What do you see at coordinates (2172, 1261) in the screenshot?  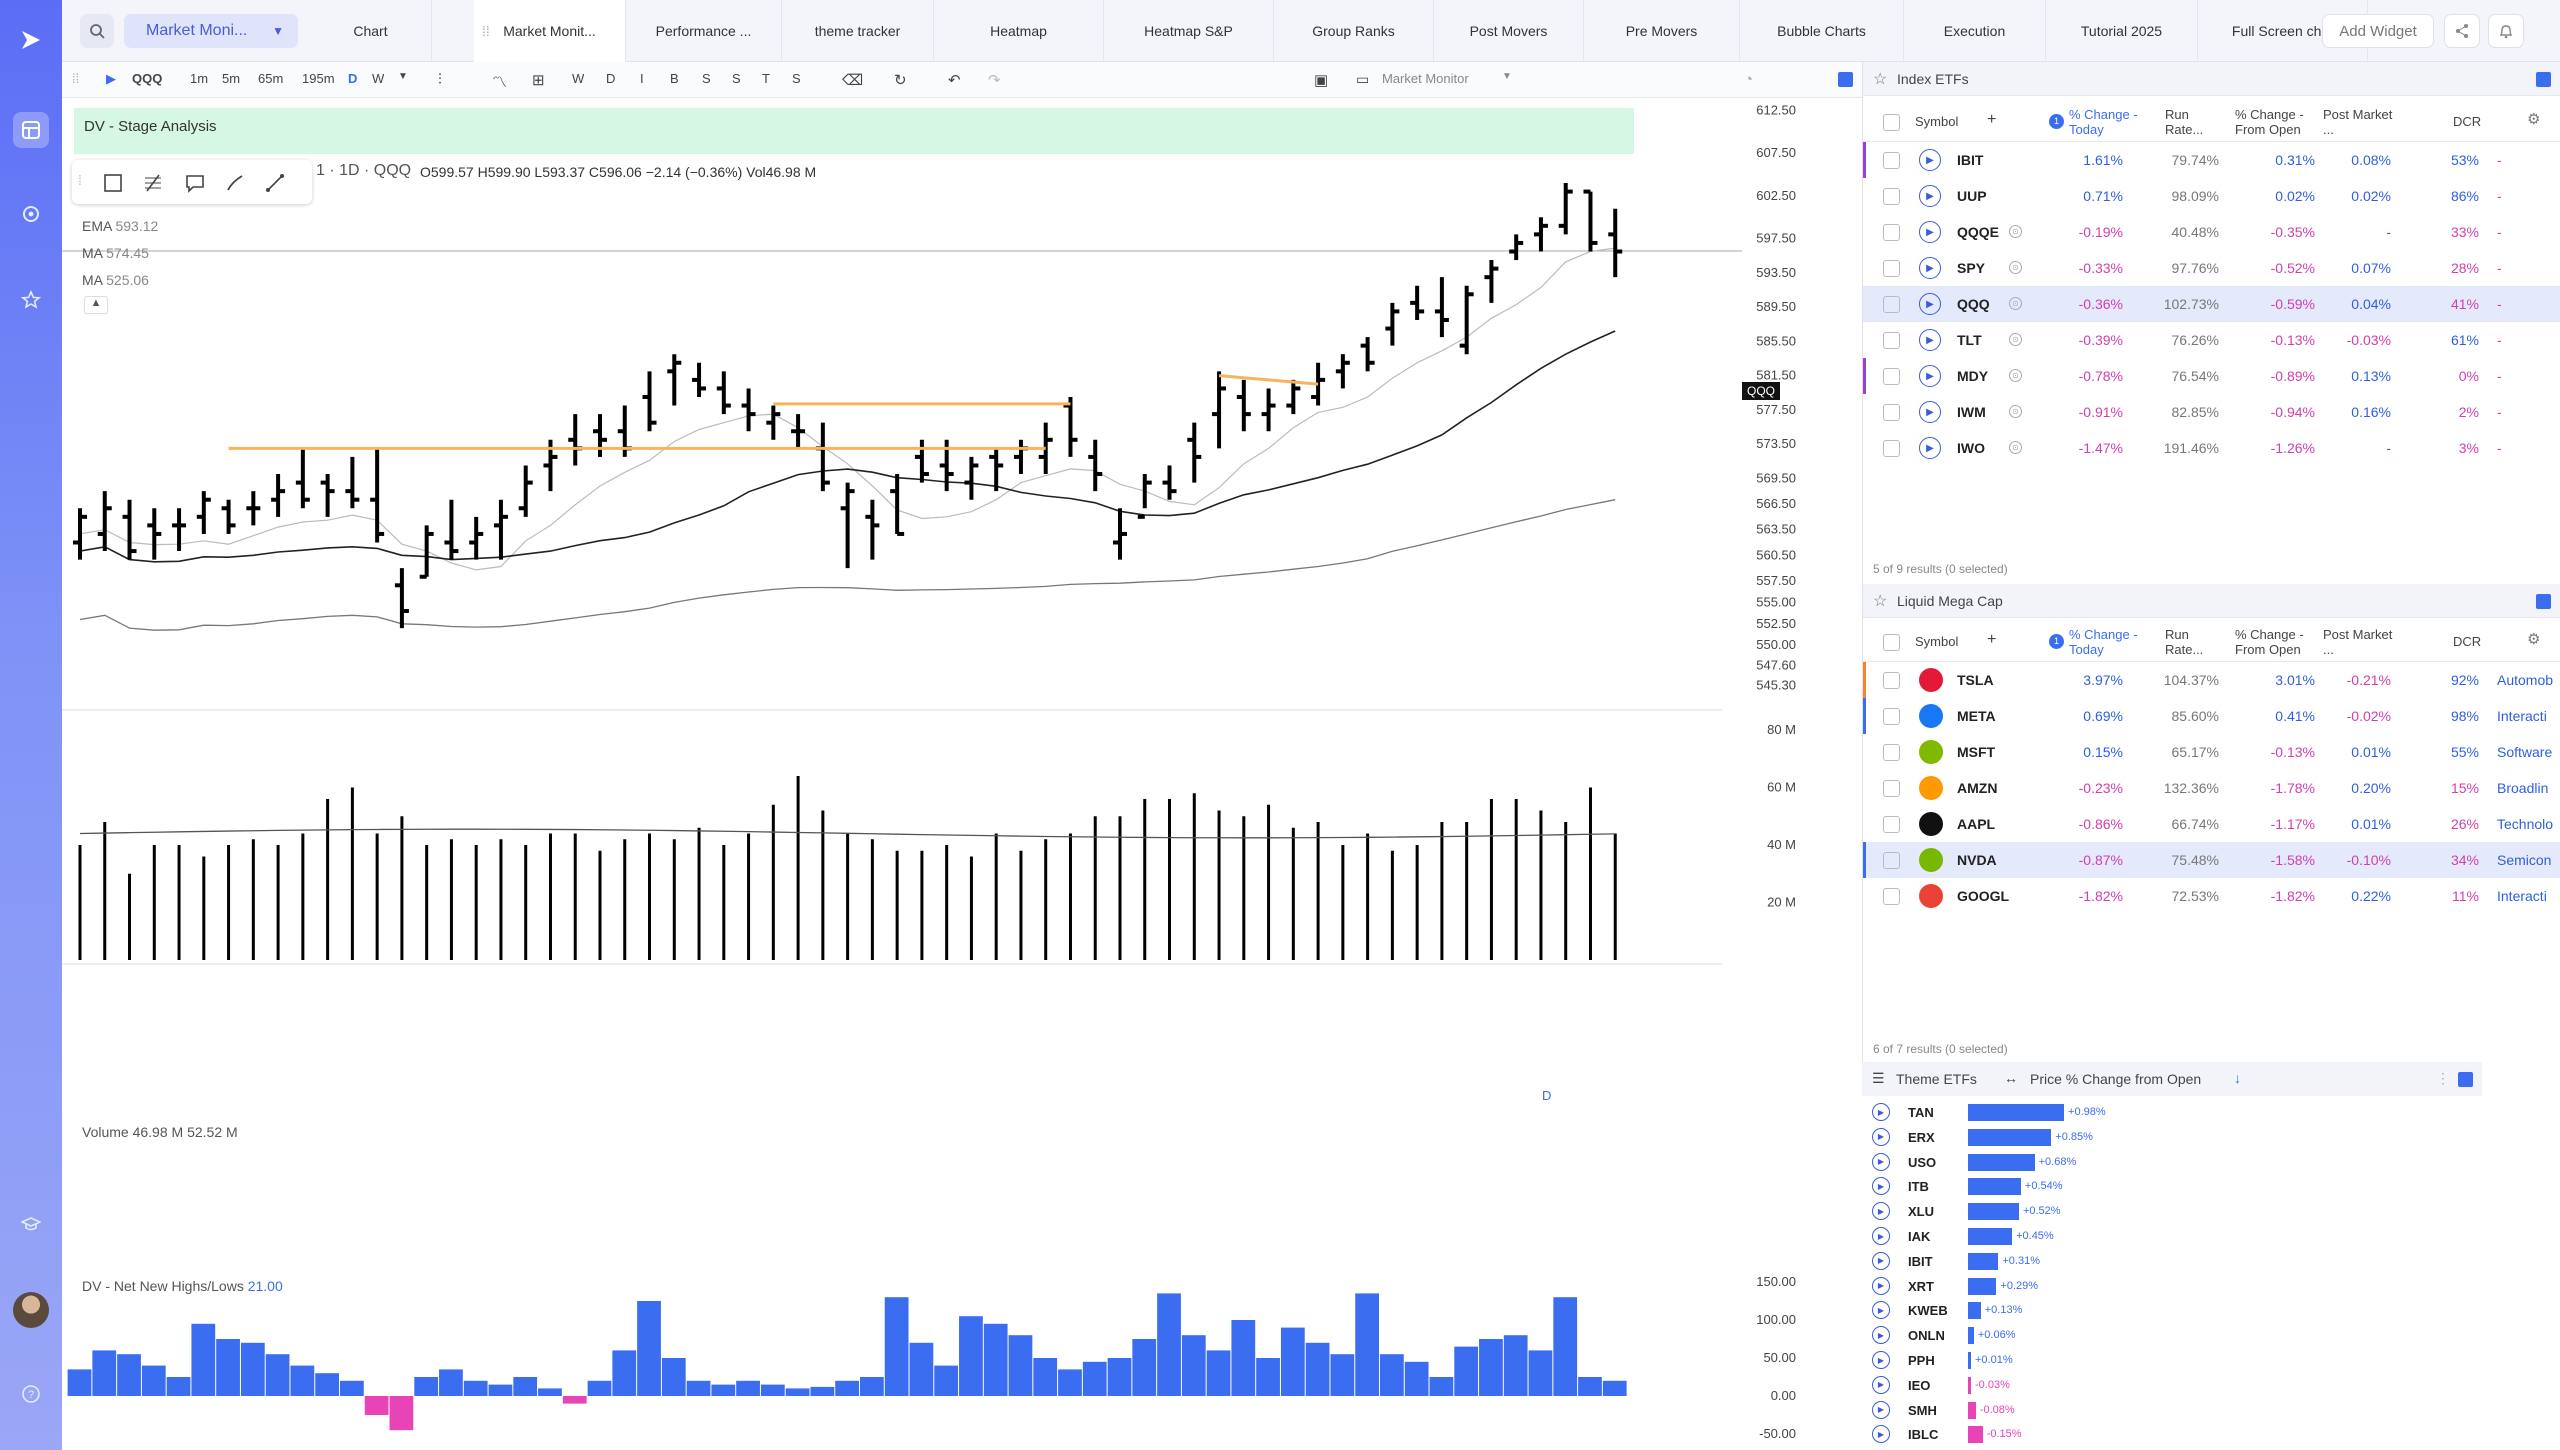 I see `theme-bar-row: ▶ IBIT +0.31%` at bounding box center [2172, 1261].